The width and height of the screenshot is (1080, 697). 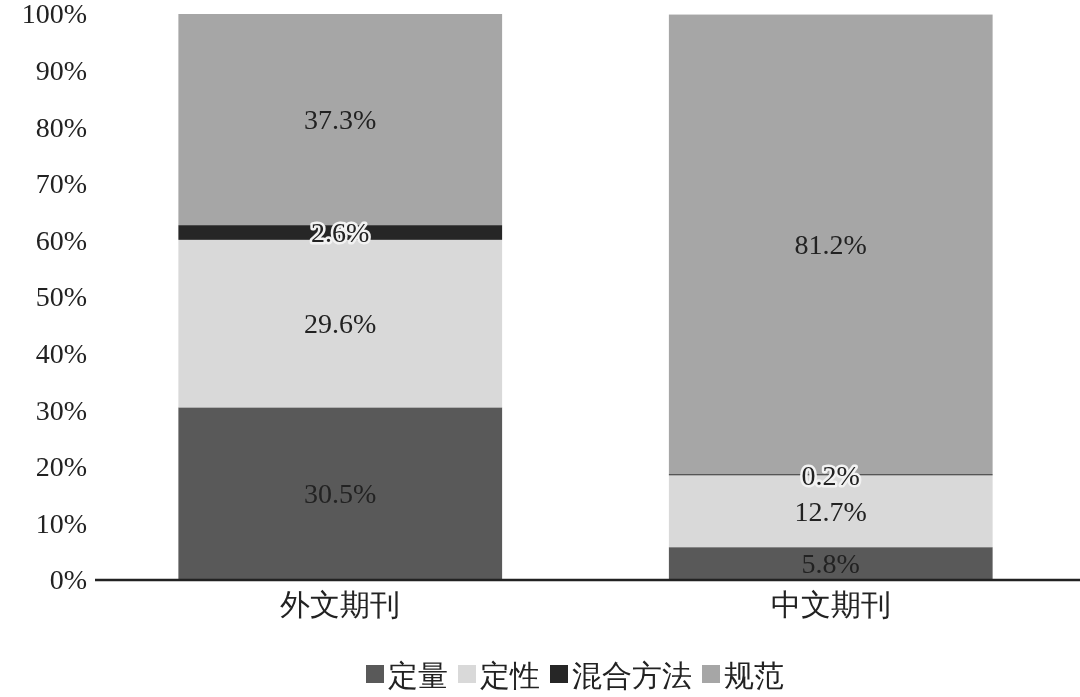 I want to click on data-label: 81.2%, so click(x=830, y=245).